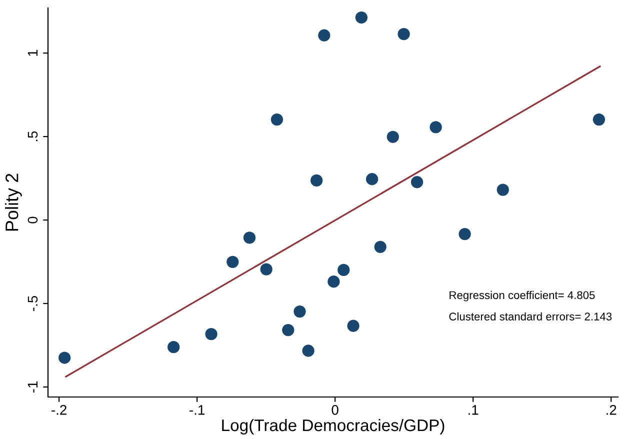 The height and width of the screenshot is (439, 625). What do you see at coordinates (335, 410) in the screenshot?
I see `x-tick-label: 0` at bounding box center [335, 410].